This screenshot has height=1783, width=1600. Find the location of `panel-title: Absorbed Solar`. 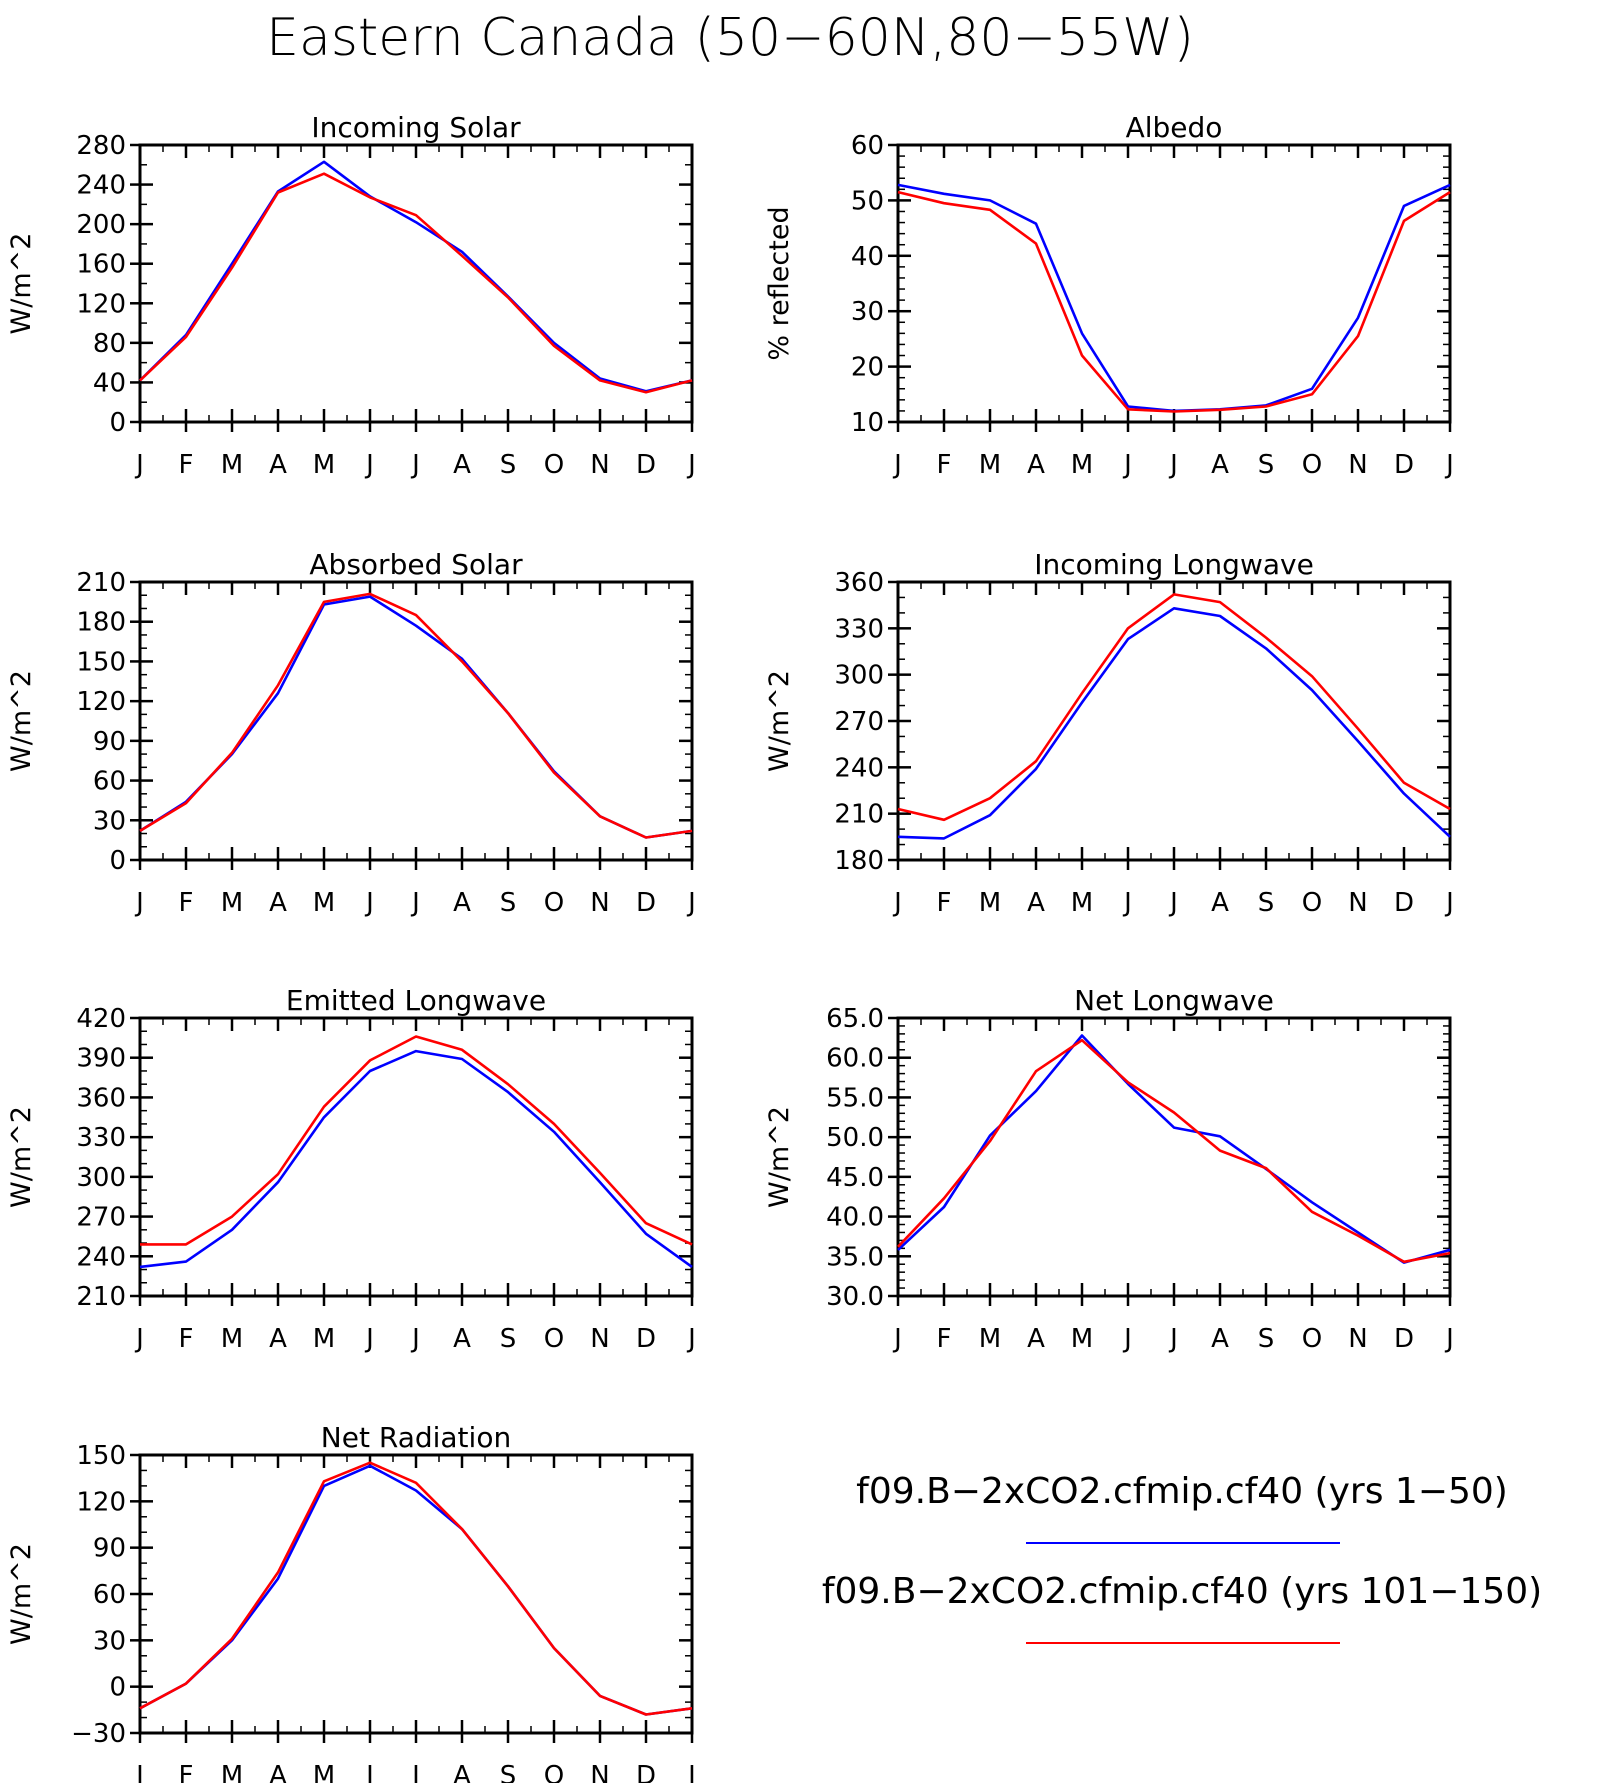

panel-title: Absorbed Solar is located at coordinates (416, 564).